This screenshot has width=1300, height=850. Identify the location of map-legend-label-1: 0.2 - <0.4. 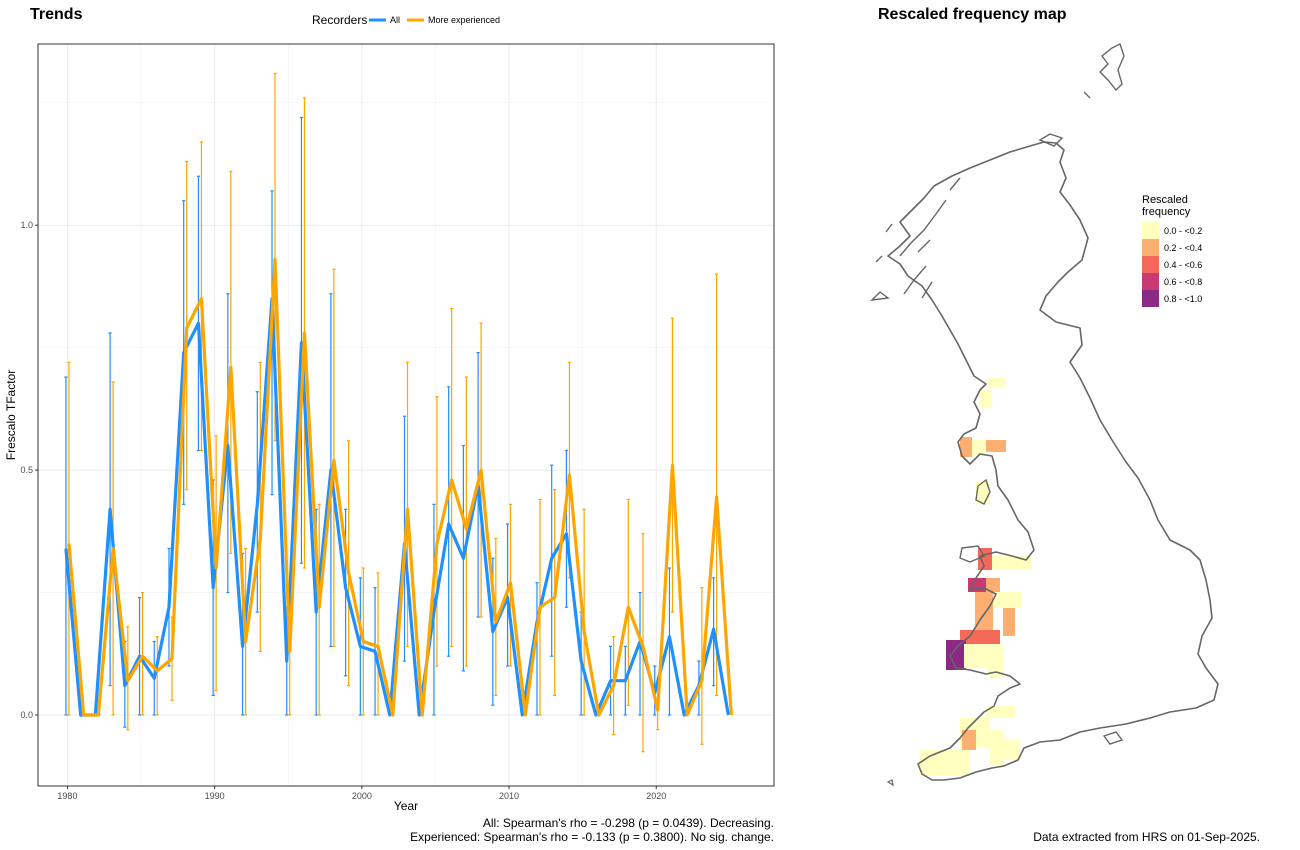
(1183, 248).